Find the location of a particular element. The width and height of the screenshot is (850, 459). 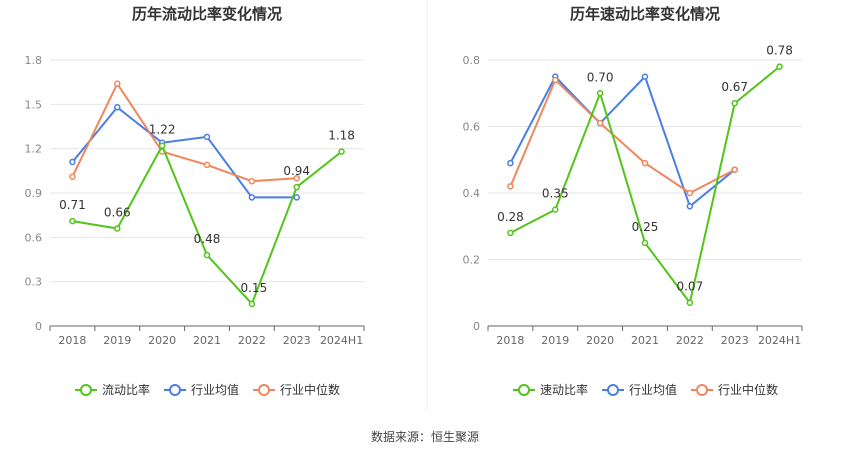

data-source-note: 数据来源：恒生聚源 is located at coordinates (424, 437).